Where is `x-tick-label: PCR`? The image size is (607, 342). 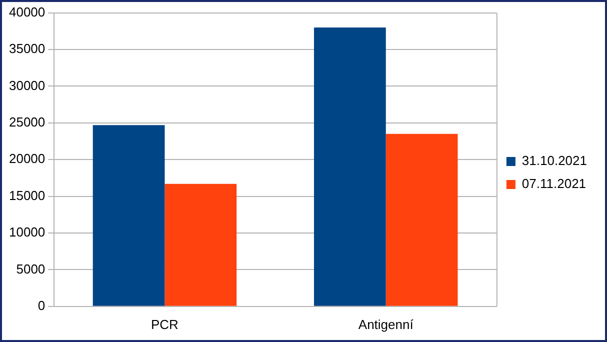 x-tick-label: PCR is located at coordinates (164, 324).